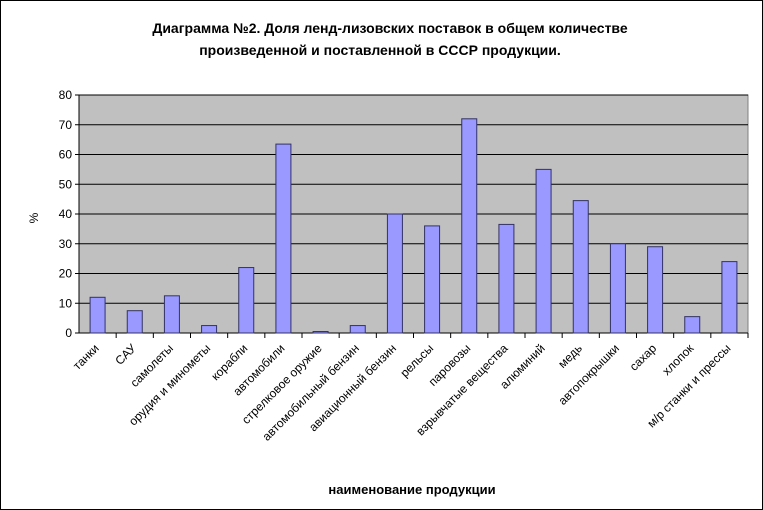  I want to click on y-axis-ticks: 0 10 20 30 40 50 60 70 80, so click(66, 214).